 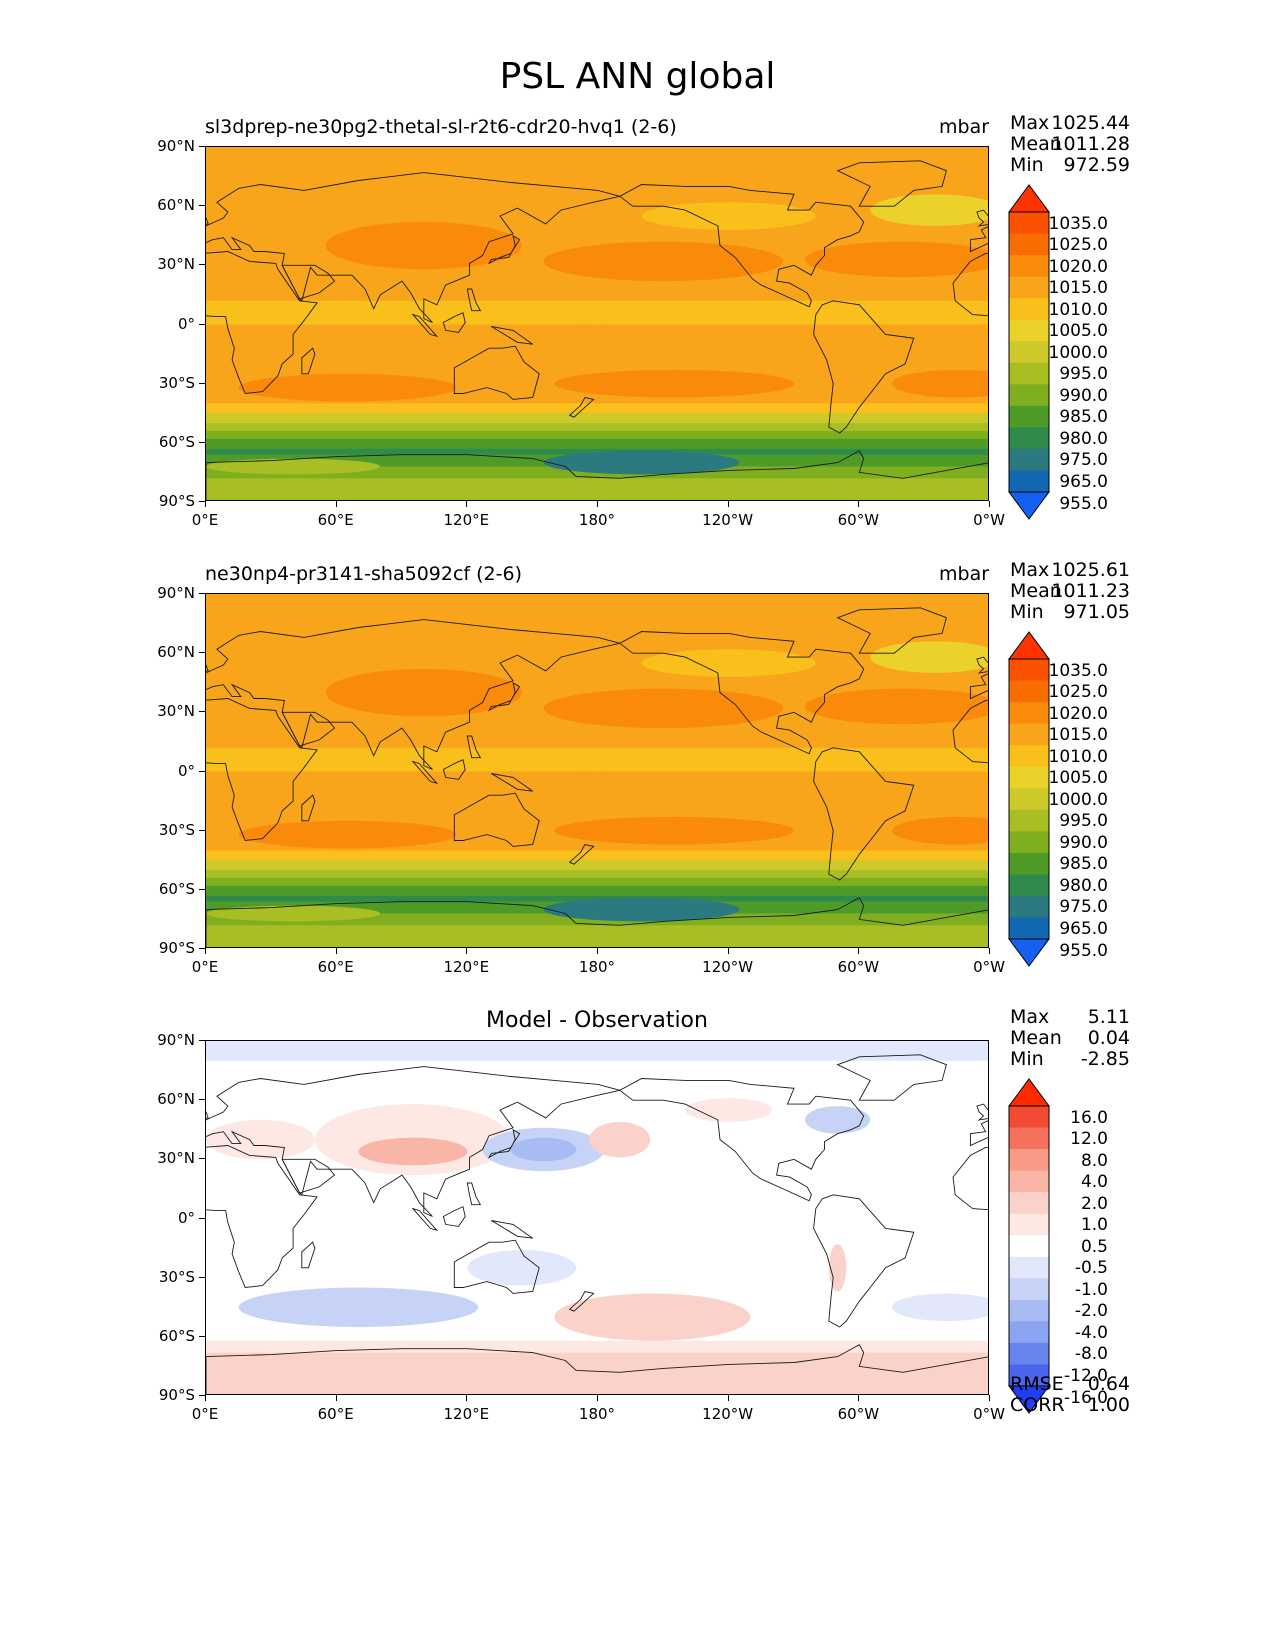 What do you see at coordinates (858, 967) in the screenshot?
I see `lon-tick-label: 60°W` at bounding box center [858, 967].